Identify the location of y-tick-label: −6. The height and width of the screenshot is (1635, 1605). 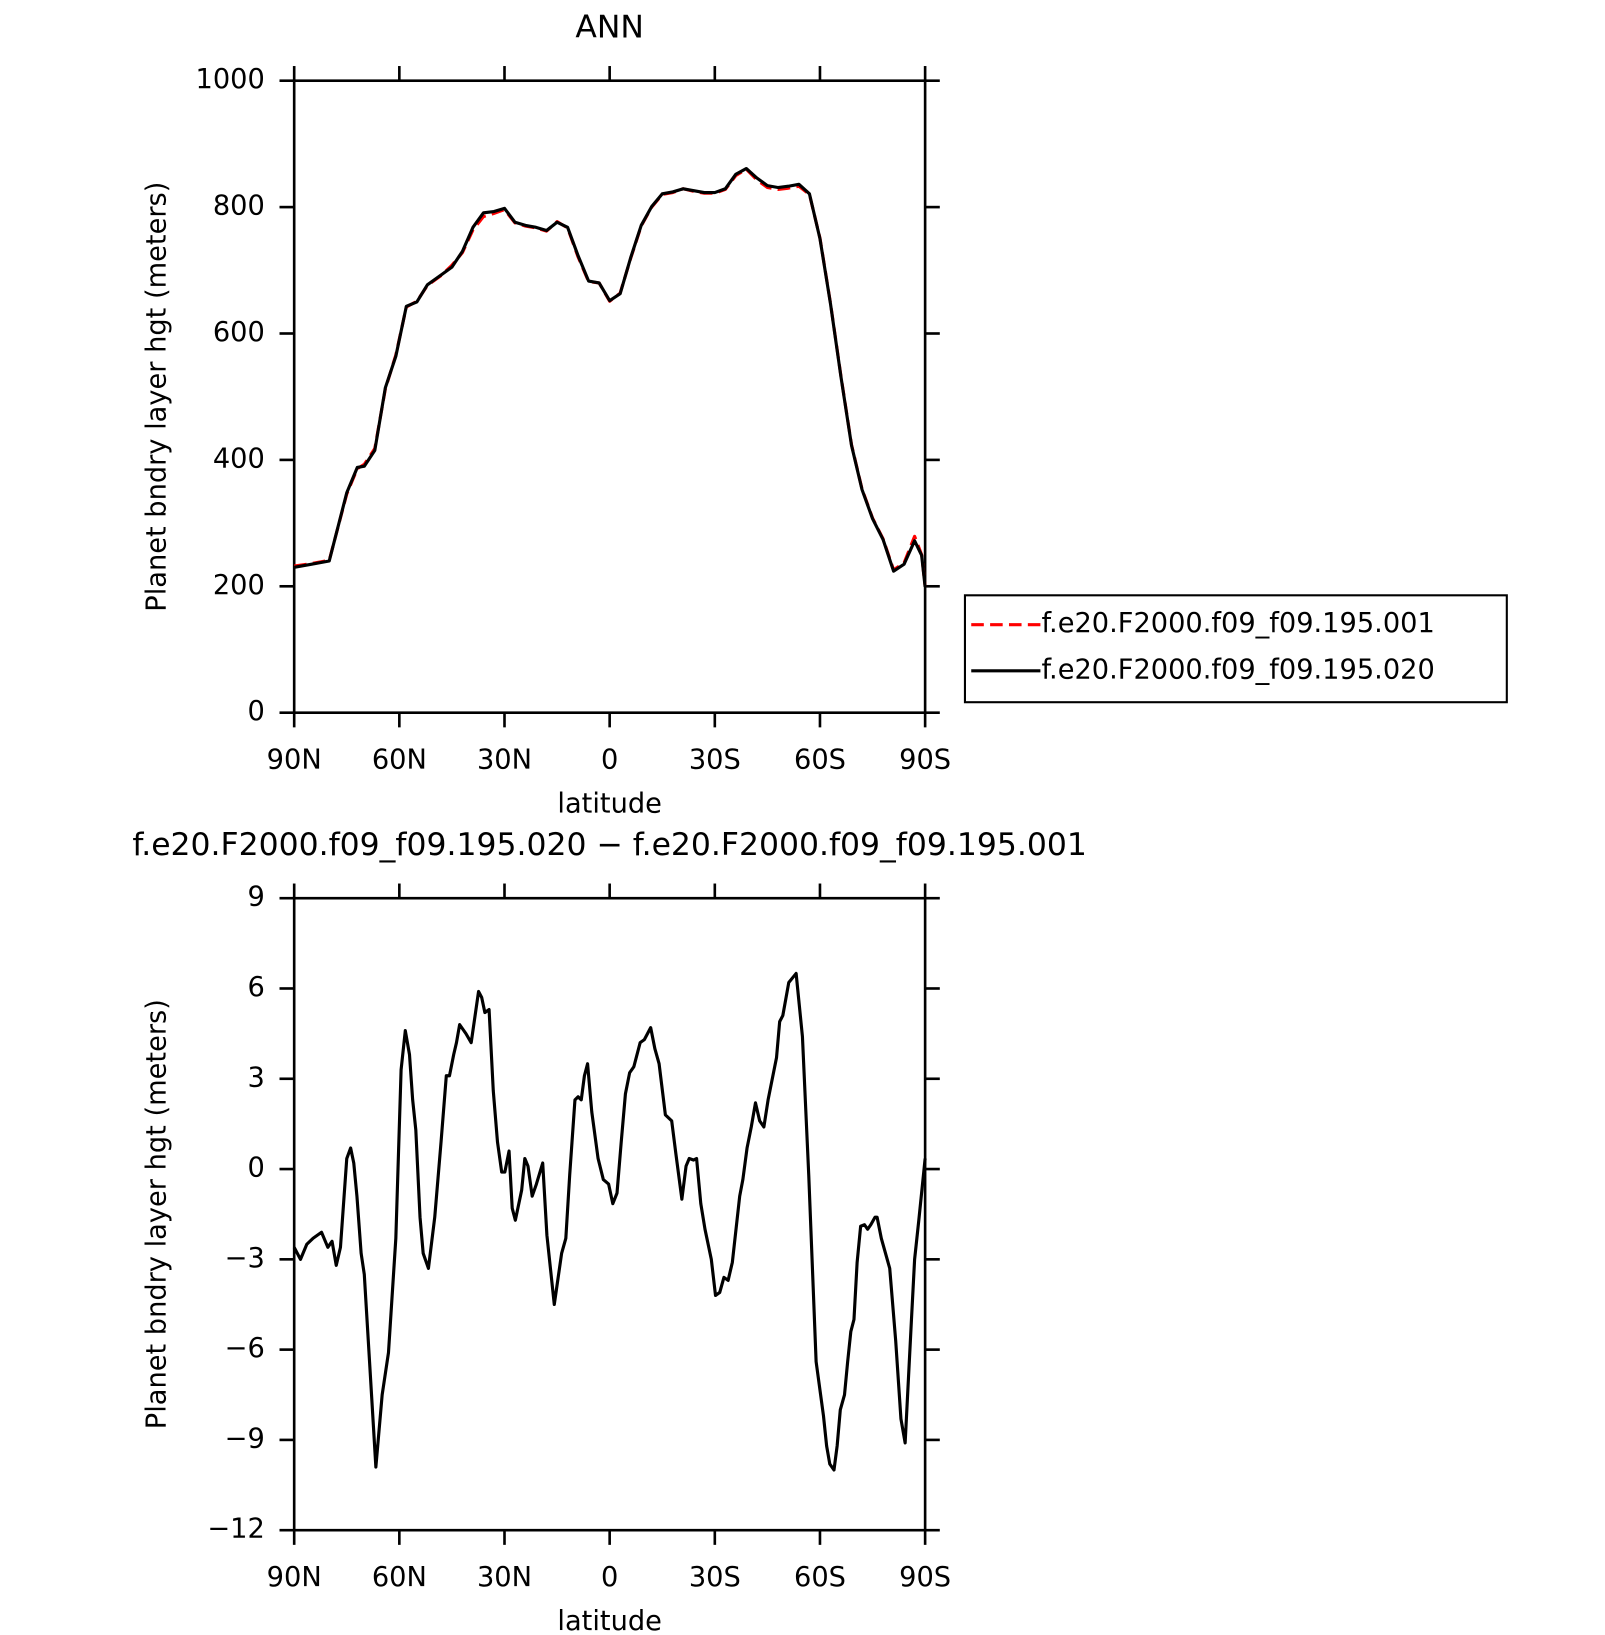
(245, 1348).